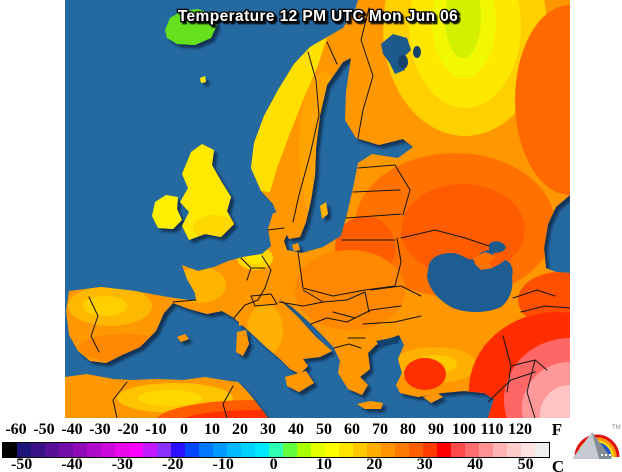  What do you see at coordinates (203, 79) in the screenshot?
I see `island-faroe` at bounding box center [203, 79].